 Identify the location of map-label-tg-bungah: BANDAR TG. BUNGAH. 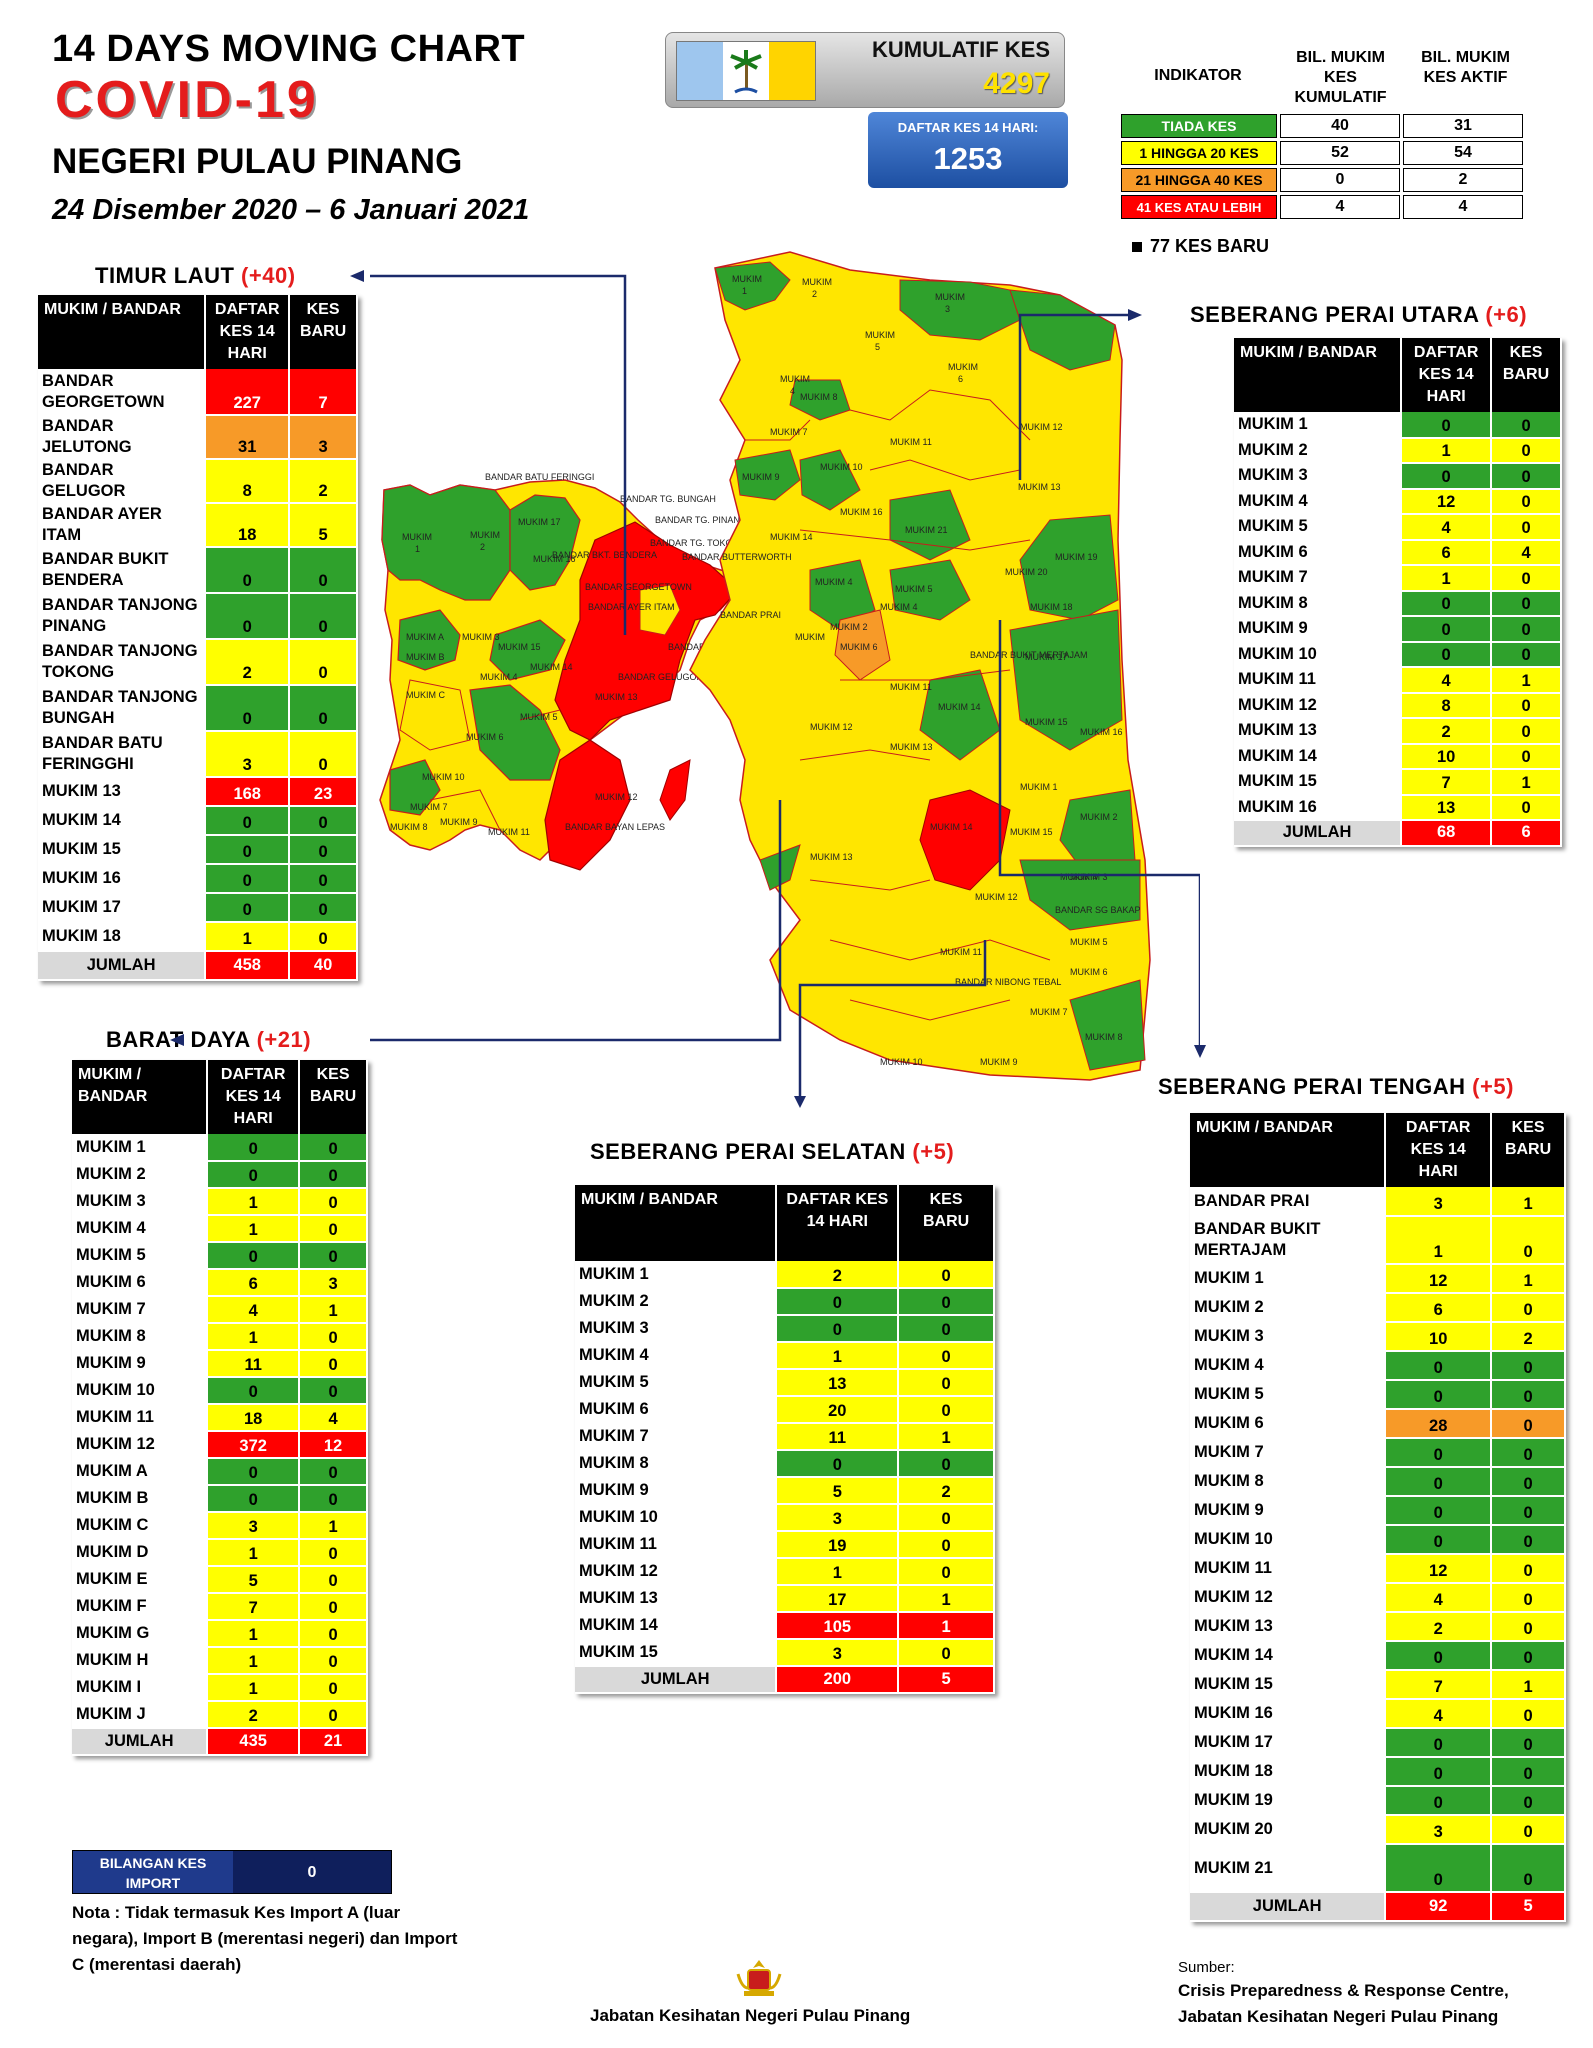
(668, 499).